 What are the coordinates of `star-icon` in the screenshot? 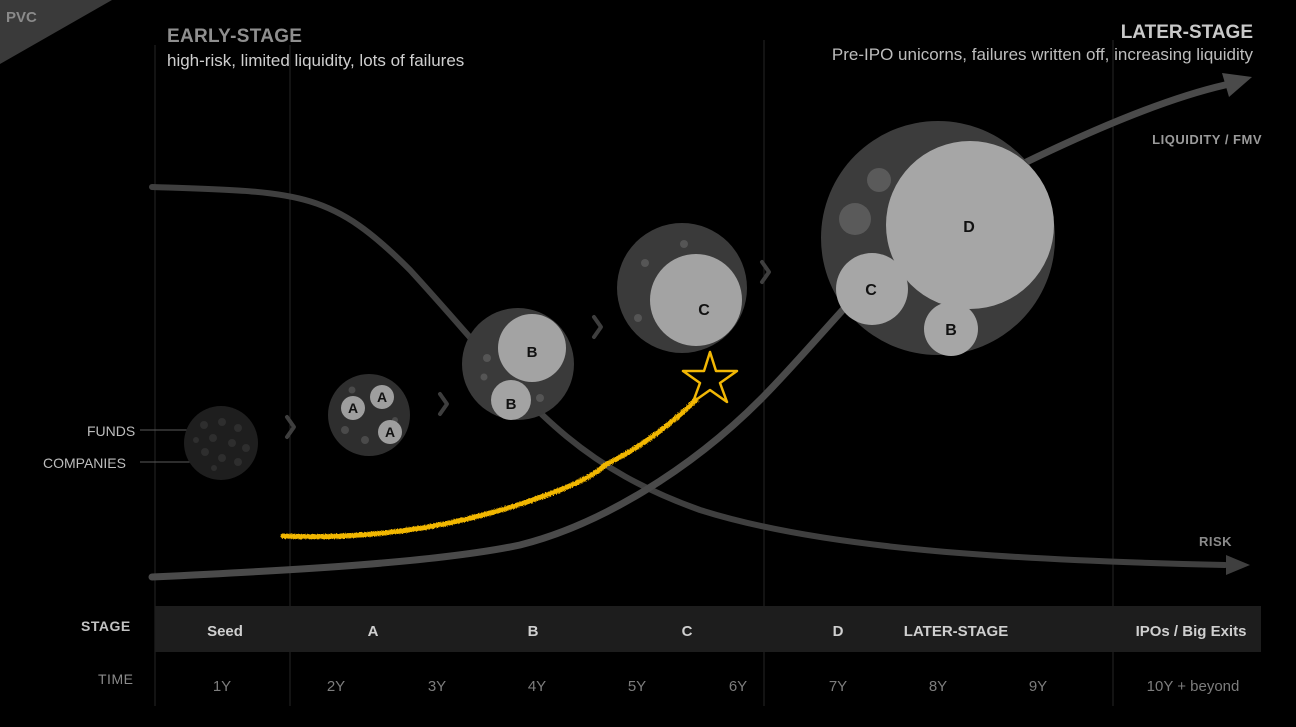 It's located at (710, 377).